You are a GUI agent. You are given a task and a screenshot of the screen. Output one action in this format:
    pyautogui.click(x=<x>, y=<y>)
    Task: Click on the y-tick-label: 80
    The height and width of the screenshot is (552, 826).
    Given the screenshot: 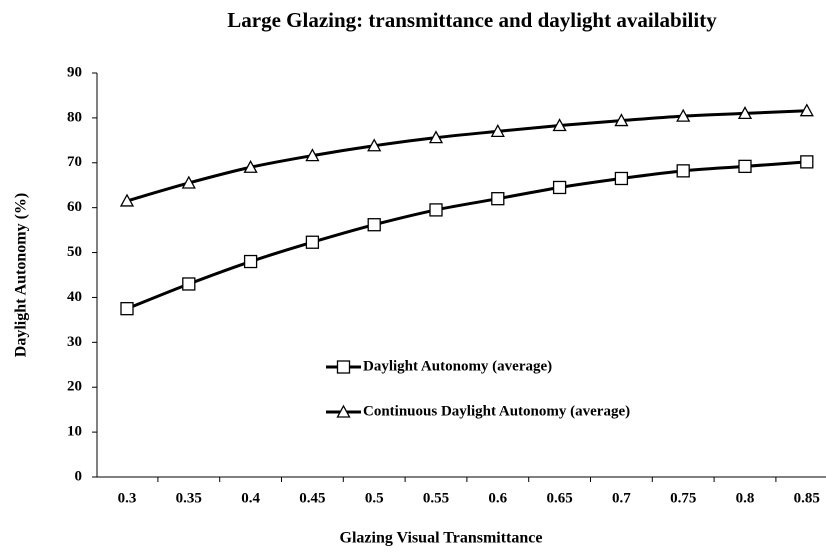 What is the action you would take?
    pyautogui.click(x=74, y=117)
    